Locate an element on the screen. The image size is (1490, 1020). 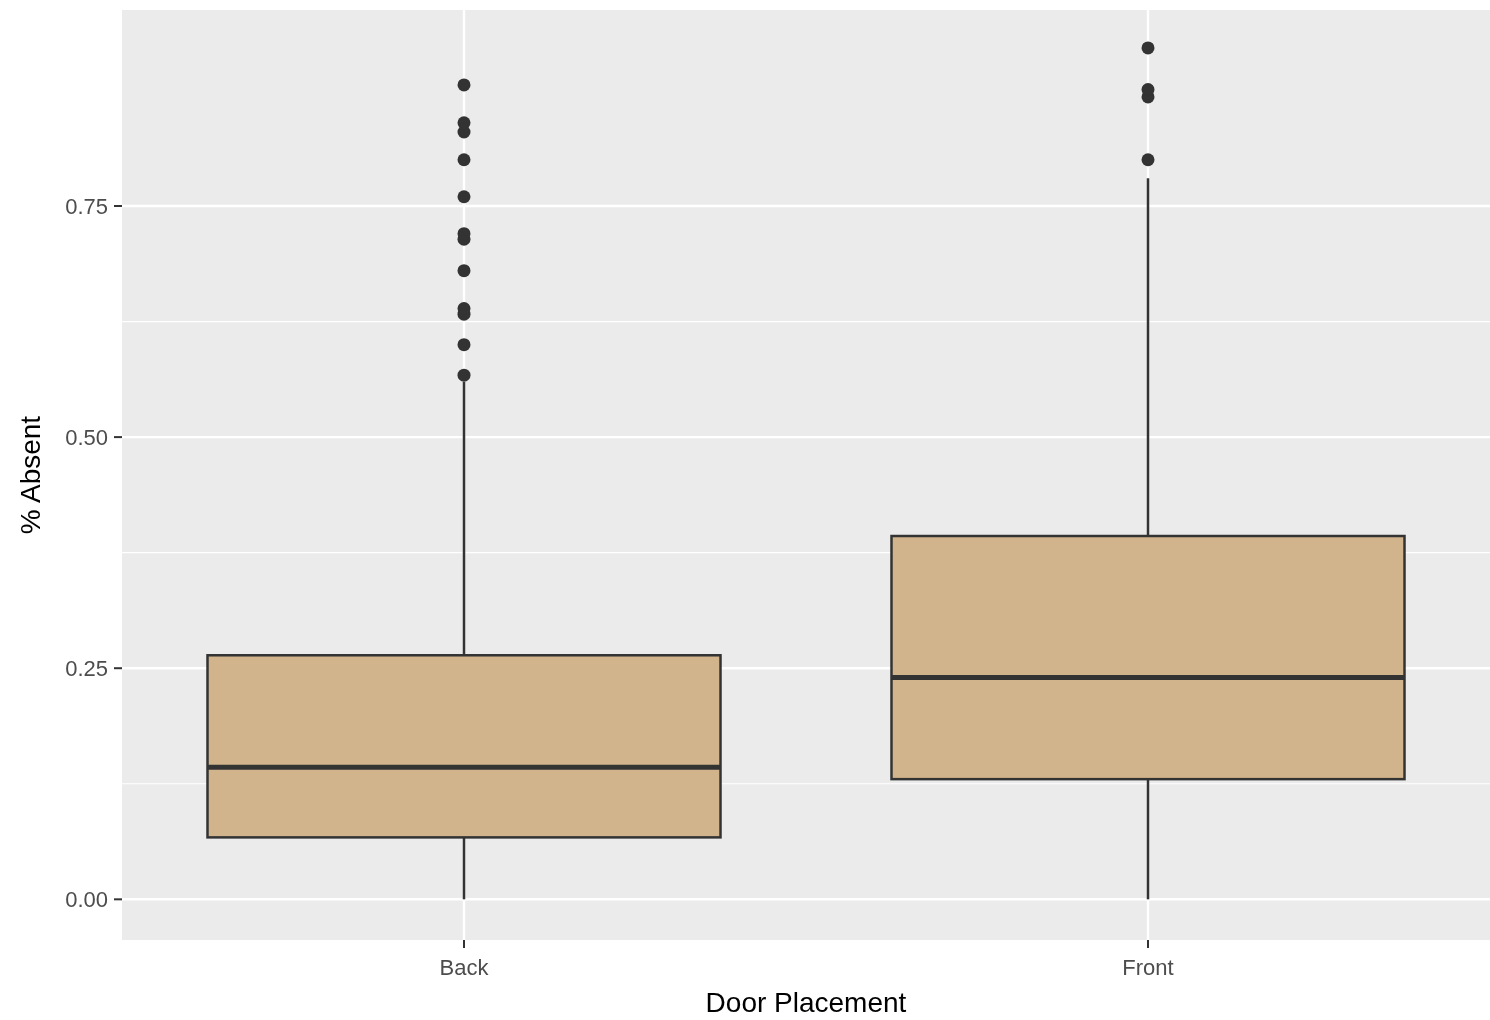
y-tick-label: 0.75 is located at coordinates (86, 206).